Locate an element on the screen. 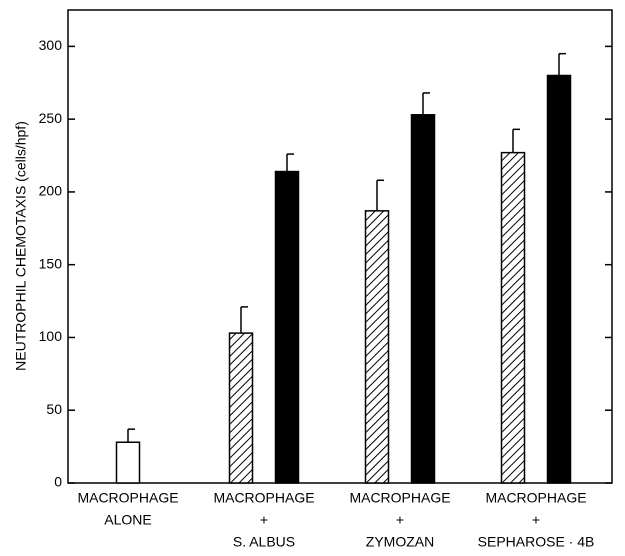  y-tick-label: 300 is located at coordinates (51, 45).